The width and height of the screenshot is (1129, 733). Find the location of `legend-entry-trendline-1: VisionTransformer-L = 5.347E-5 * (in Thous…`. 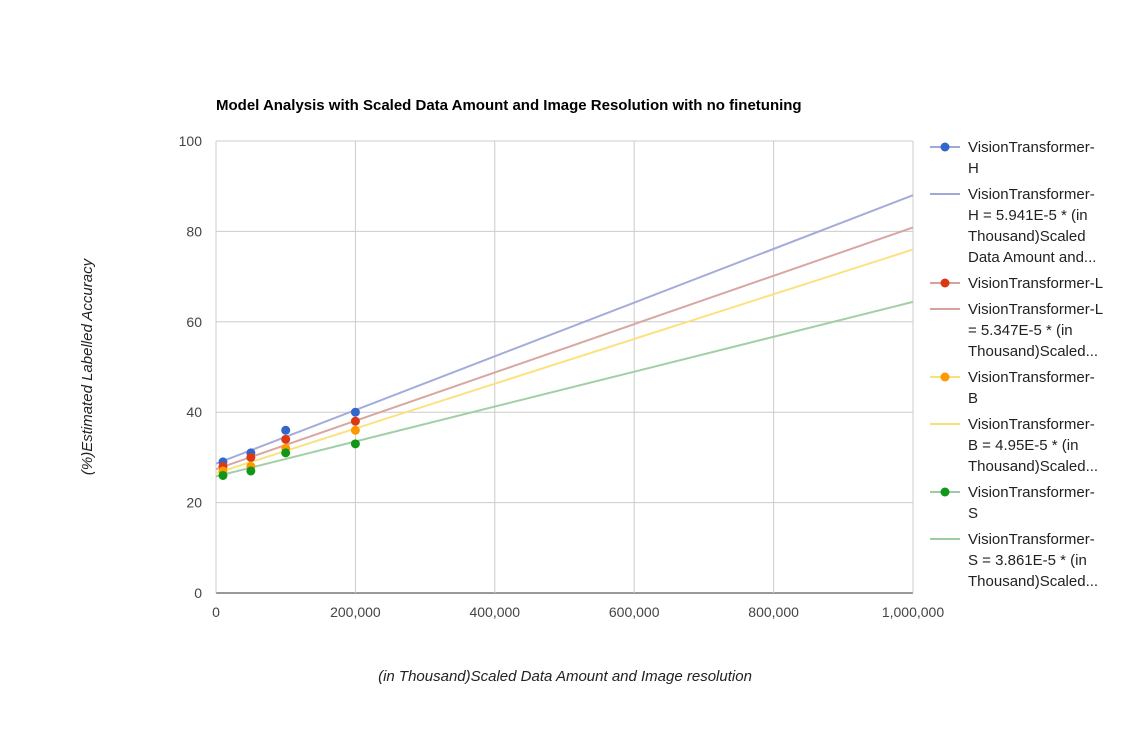

legend-entry-trendline-1: VisionTransformer-L = 5.347E-5 * (in Thous… is located at coordinates (1016, 330).